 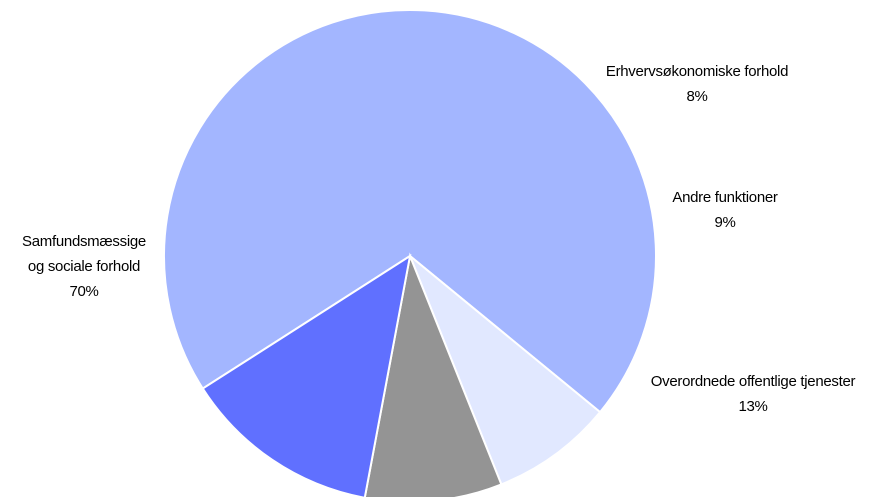 What do you see at coordinates (725, 210) in the screenshot?
I see `pie-label-2: Andre funktioner 9%` at bounding box center [725, 210].